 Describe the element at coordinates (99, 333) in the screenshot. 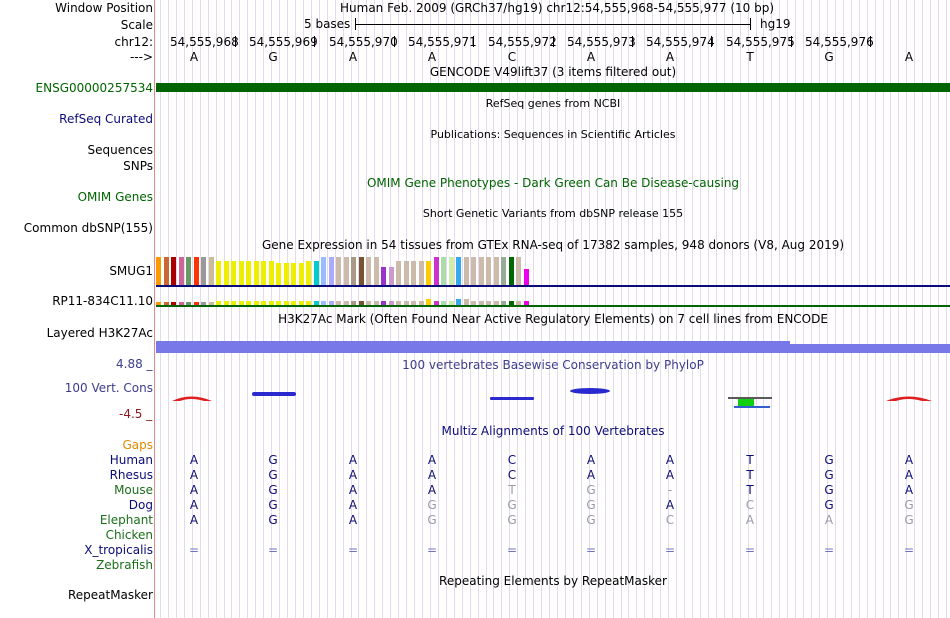

I see `h3k27ac-track-label: Layered H3K27Ac` at that location.